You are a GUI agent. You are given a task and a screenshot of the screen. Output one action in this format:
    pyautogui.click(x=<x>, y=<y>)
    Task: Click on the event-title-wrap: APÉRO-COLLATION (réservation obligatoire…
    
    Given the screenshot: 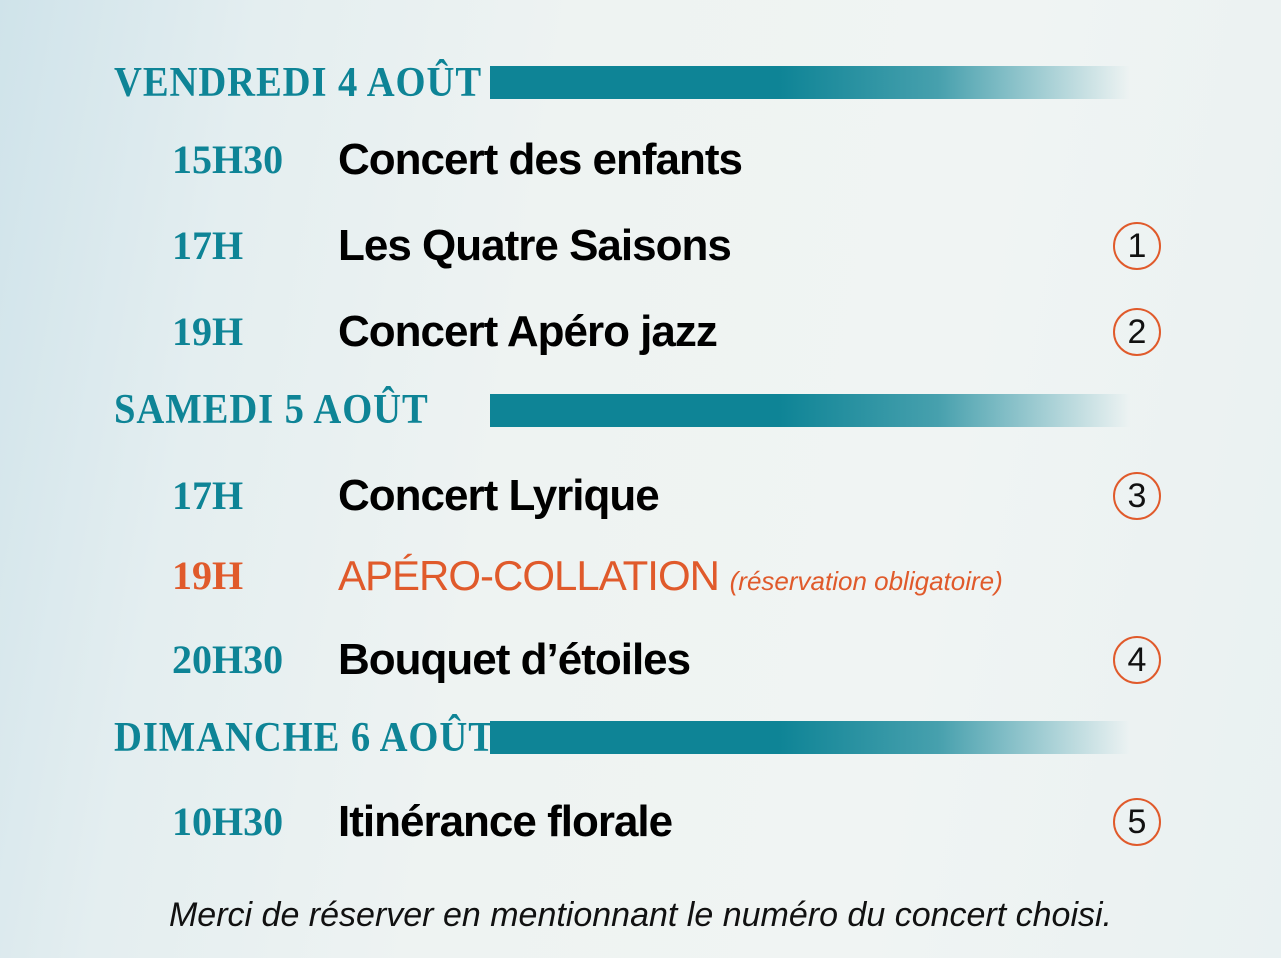 What is the action you would take?
    pyautogui.click(x=670, y=578)
    